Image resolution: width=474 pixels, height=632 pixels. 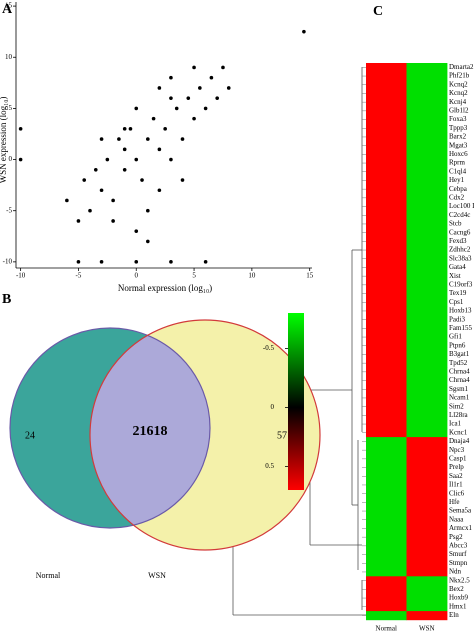 What do you see at coordinates (458, 154) in the screenshot?
I see `row-label: Hoxc6` at bounding box center [458, 154].